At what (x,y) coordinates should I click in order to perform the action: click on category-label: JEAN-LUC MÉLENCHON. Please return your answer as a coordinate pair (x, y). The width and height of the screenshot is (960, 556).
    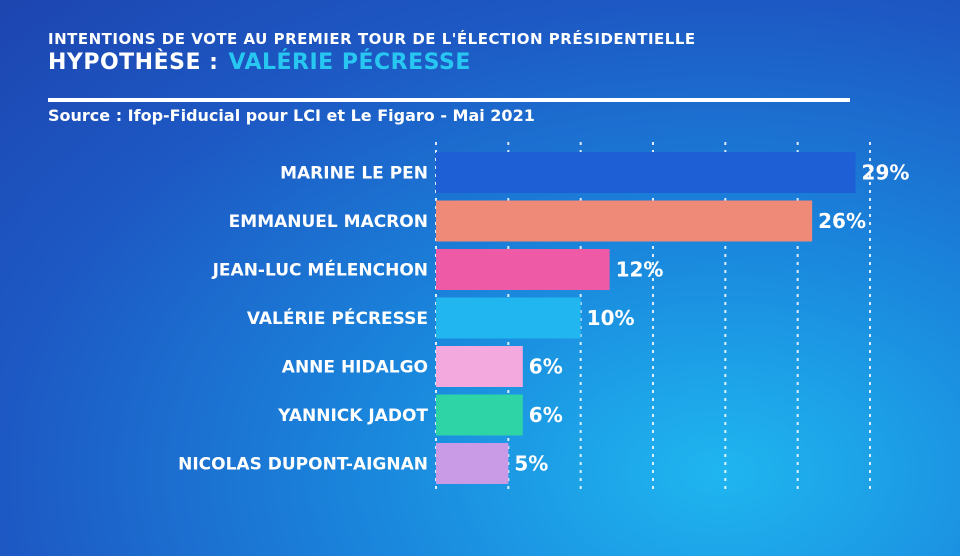
    Looking at the image, I should click on (320, 270).